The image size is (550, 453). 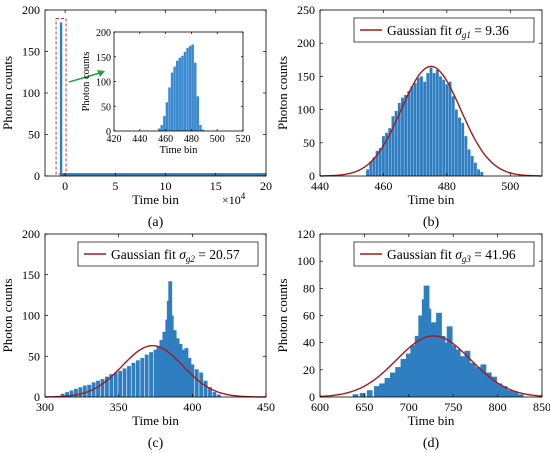 I want to click on x-tick-label: 0, so click(x=65, y=186).